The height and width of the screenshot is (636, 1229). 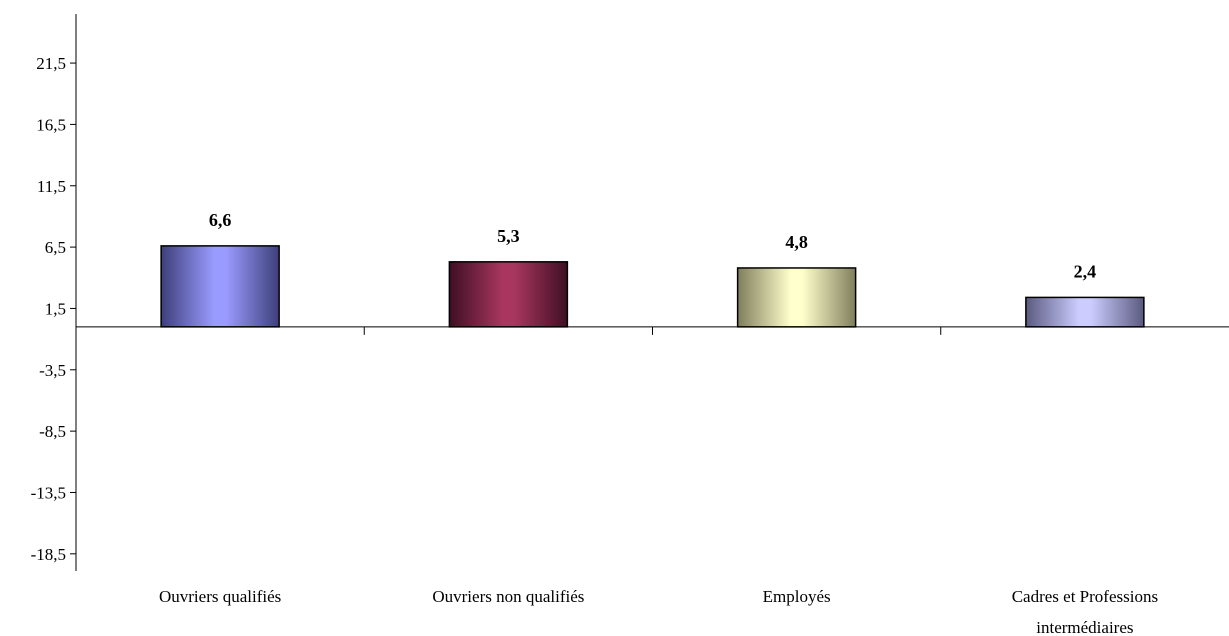 I want to click on category-label: Employés, so click(x=797, y=596).